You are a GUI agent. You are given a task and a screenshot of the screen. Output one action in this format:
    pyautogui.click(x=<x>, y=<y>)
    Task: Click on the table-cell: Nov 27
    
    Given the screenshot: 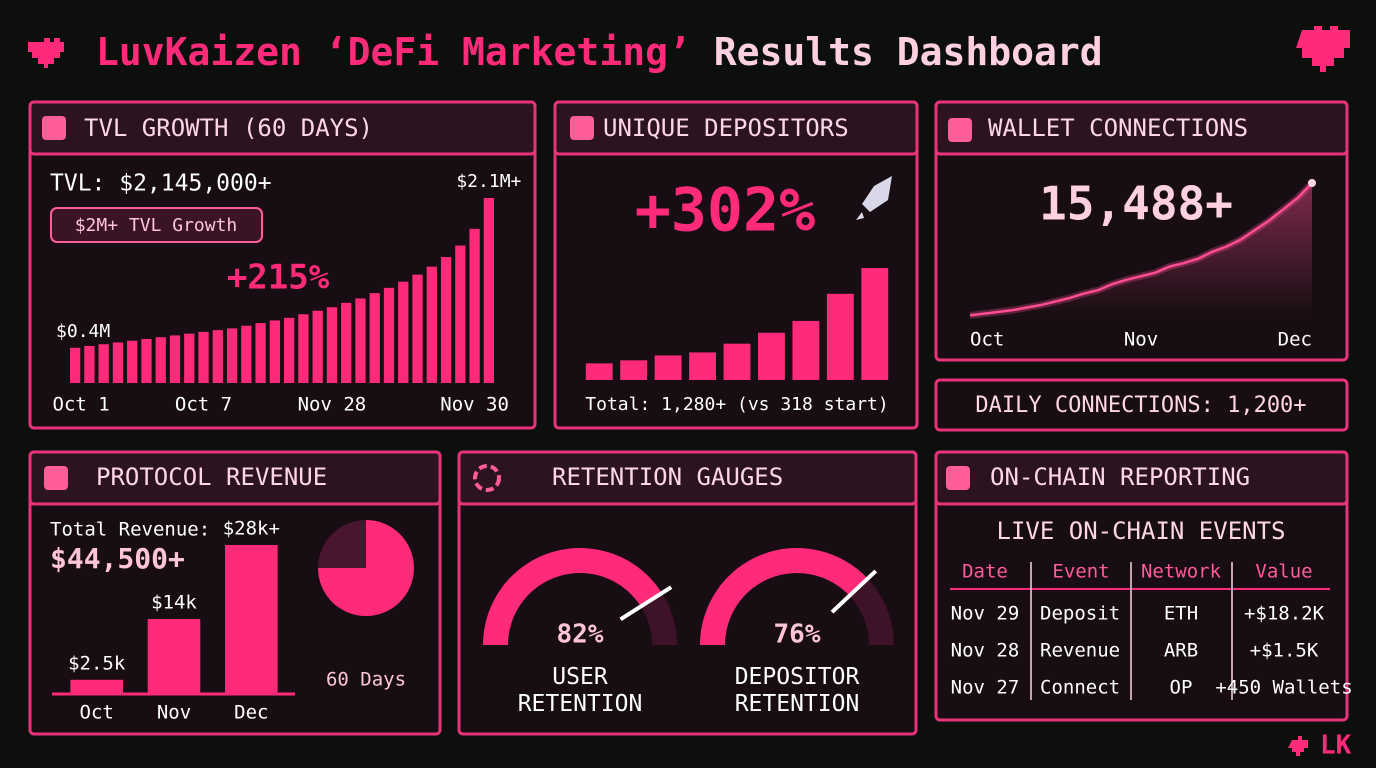 What is the action you would take?
    pyautogui.click(x=985, y=688)
    